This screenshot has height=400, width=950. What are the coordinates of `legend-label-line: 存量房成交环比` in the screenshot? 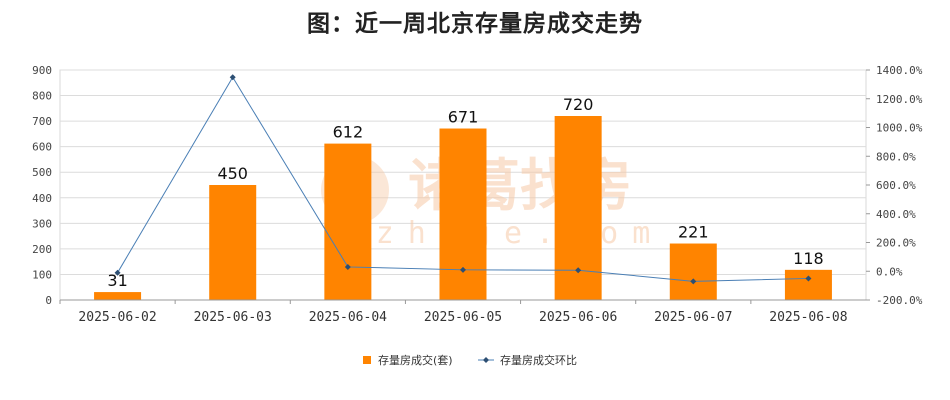 It's located at (538, 360).